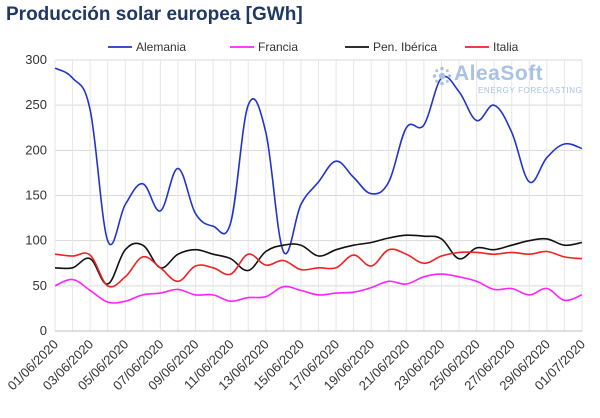 Image resolution: width=600 pixels, height=418 pixels. I want to click on sun-logo-icon, so click(442, 76).